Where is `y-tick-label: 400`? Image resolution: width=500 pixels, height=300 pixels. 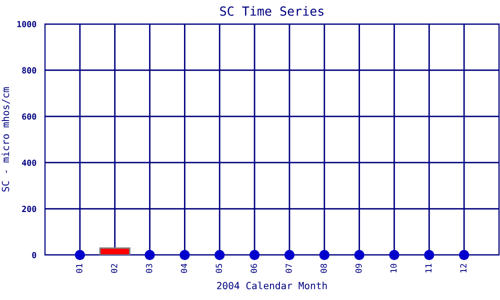
y-tick-label: 400 is located at coordinates (29, 163).